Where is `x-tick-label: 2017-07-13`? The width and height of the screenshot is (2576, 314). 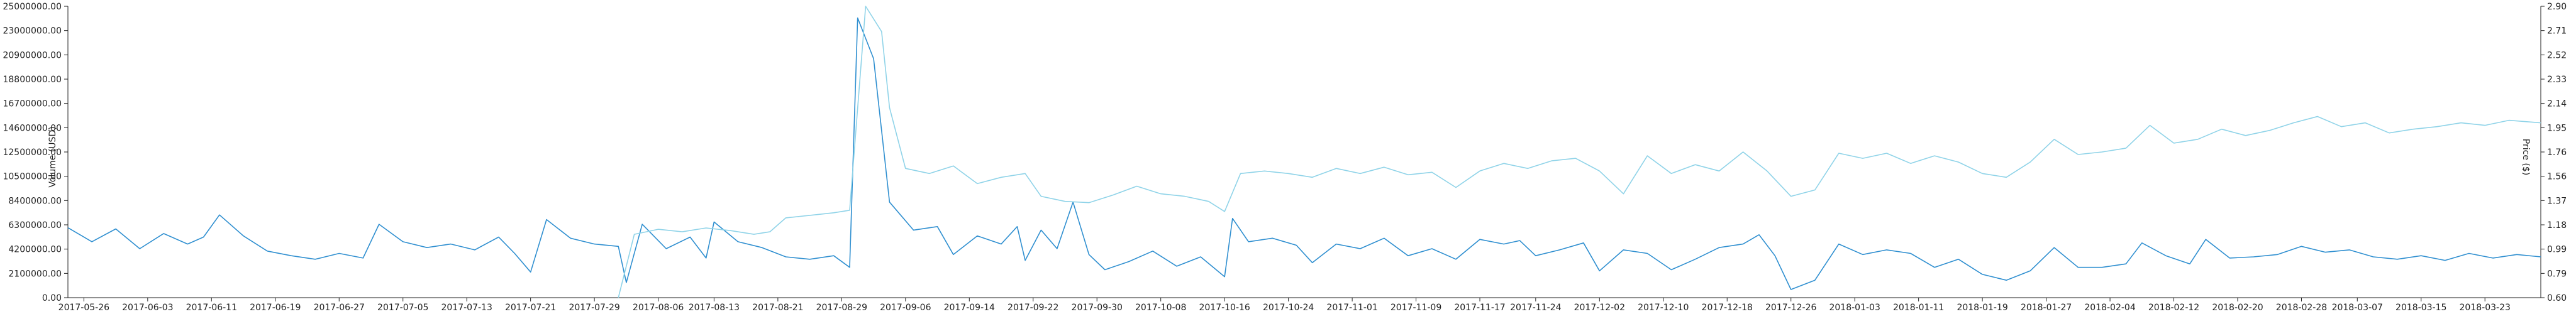
x-tick-label: 2017-07-13 is located at coordinates (466, 308).